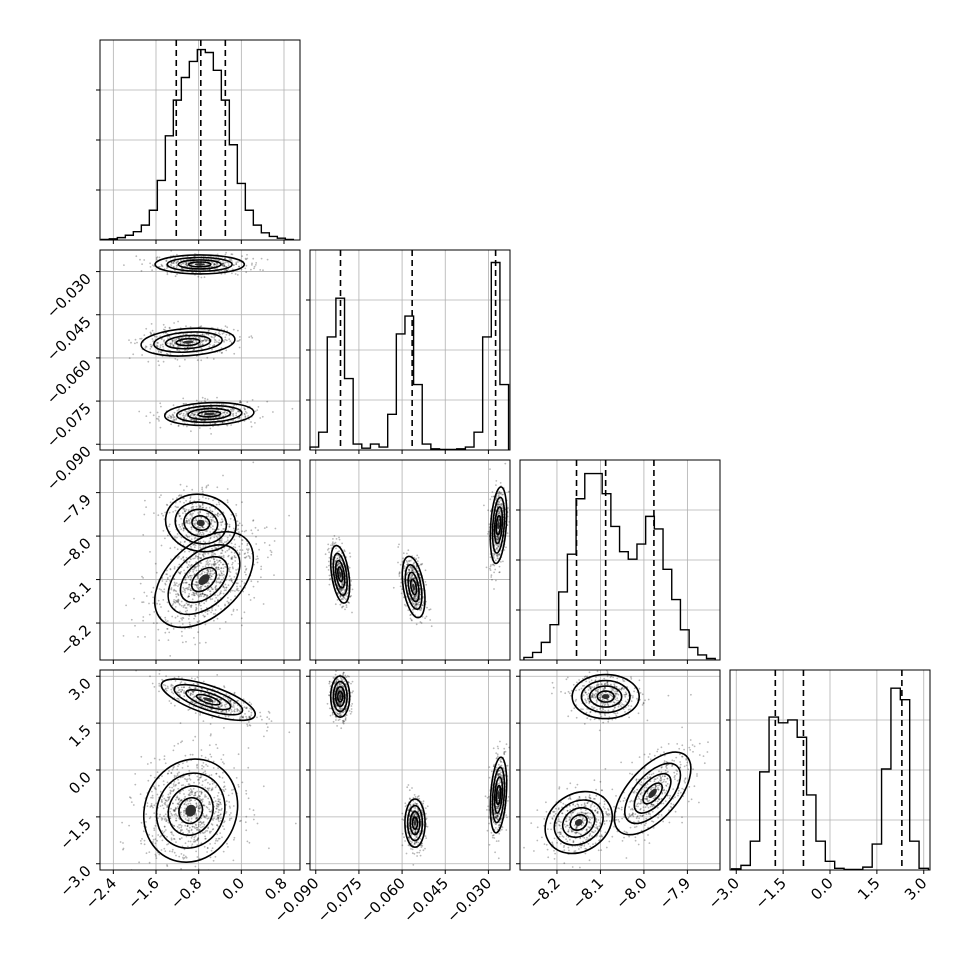 The height and width of the screenshot is (970, 970). What do you see at coordinates (75, 640) in the screenshot?
I see `y-tick-label: −8.2` at bounding box center [75, 640].